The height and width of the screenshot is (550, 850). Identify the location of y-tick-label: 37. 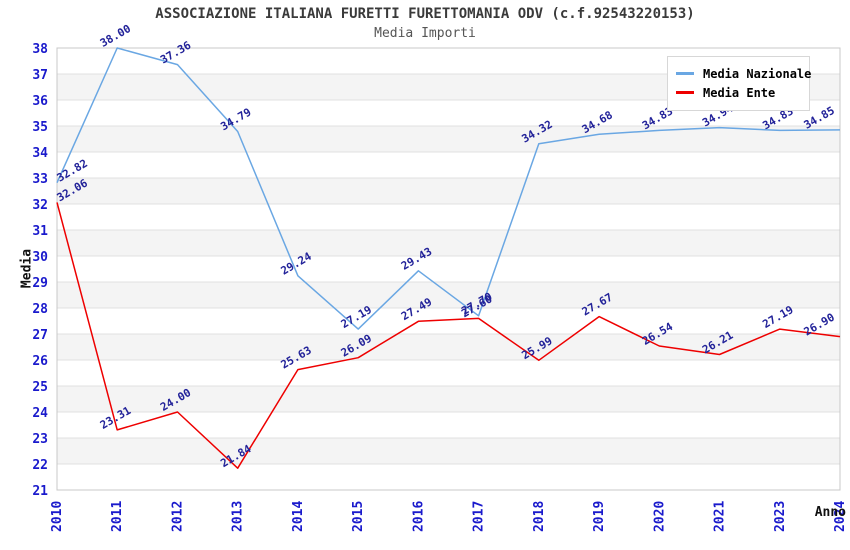
(40, 75).